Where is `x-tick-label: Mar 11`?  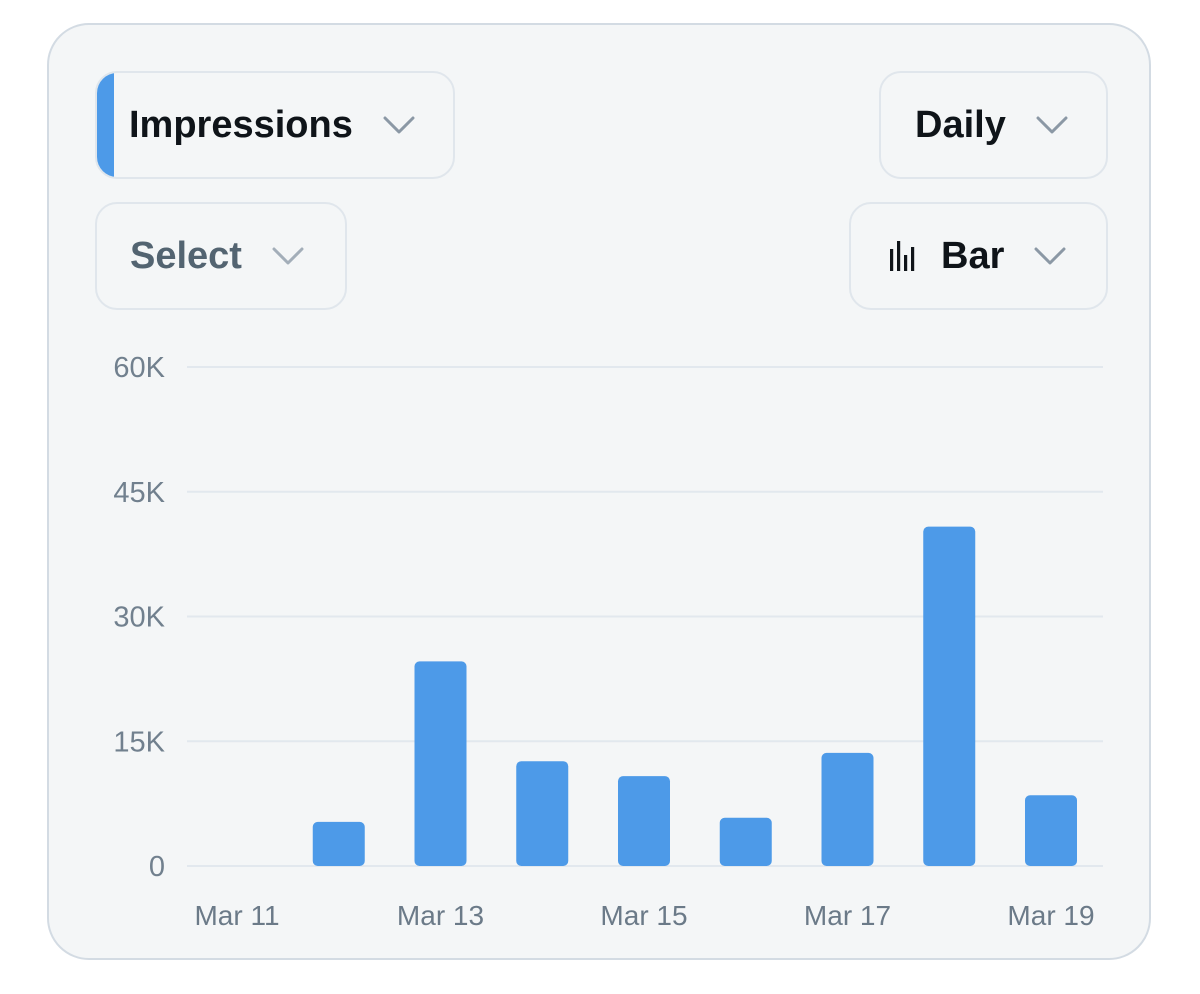 x-tick-label: Mar 11 is located at coordinates (236, 915).